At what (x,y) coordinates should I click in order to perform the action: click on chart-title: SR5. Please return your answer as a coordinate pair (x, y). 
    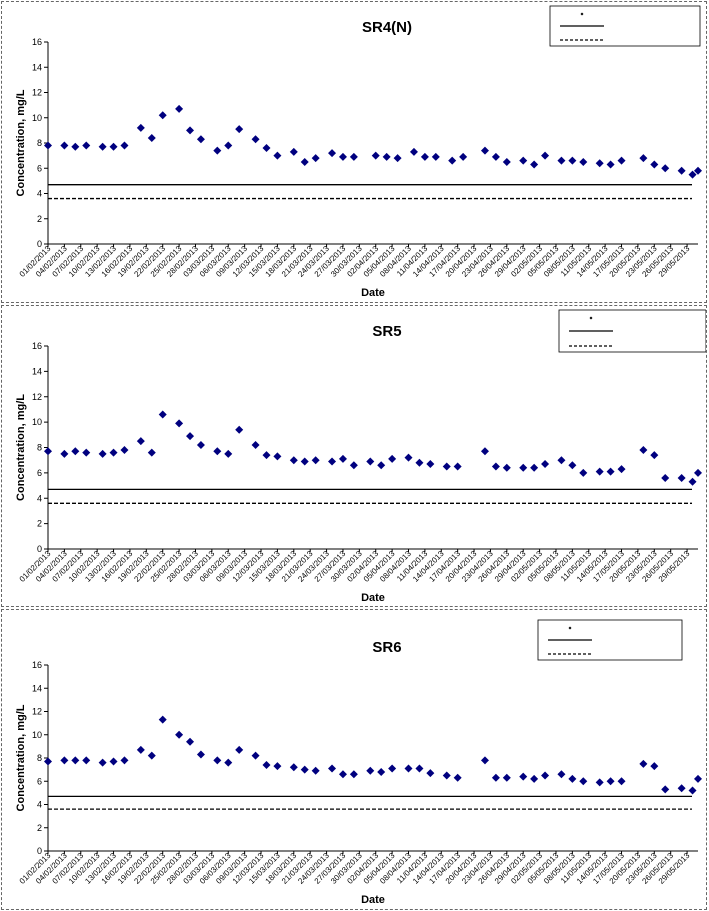
    Looking at the image, I should click on (386, 331).